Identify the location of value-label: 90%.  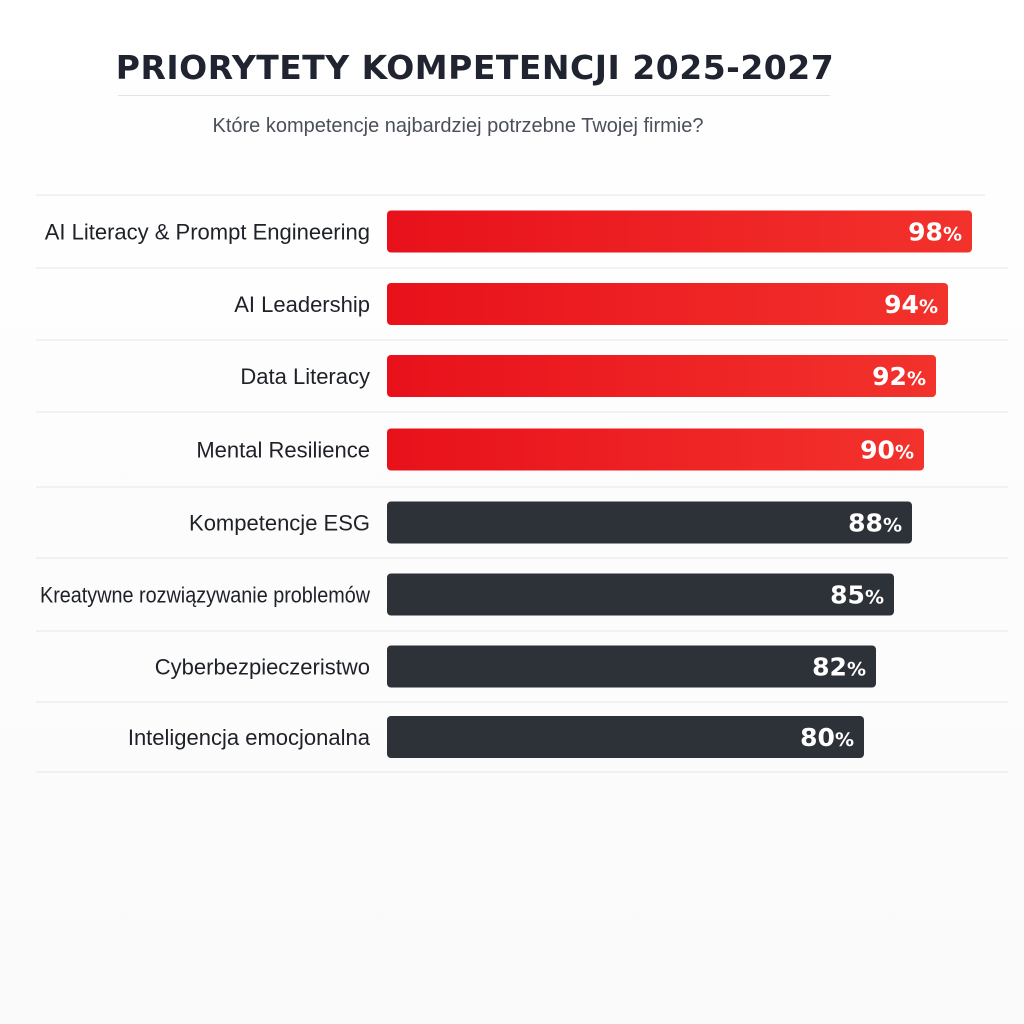
(887, 450).